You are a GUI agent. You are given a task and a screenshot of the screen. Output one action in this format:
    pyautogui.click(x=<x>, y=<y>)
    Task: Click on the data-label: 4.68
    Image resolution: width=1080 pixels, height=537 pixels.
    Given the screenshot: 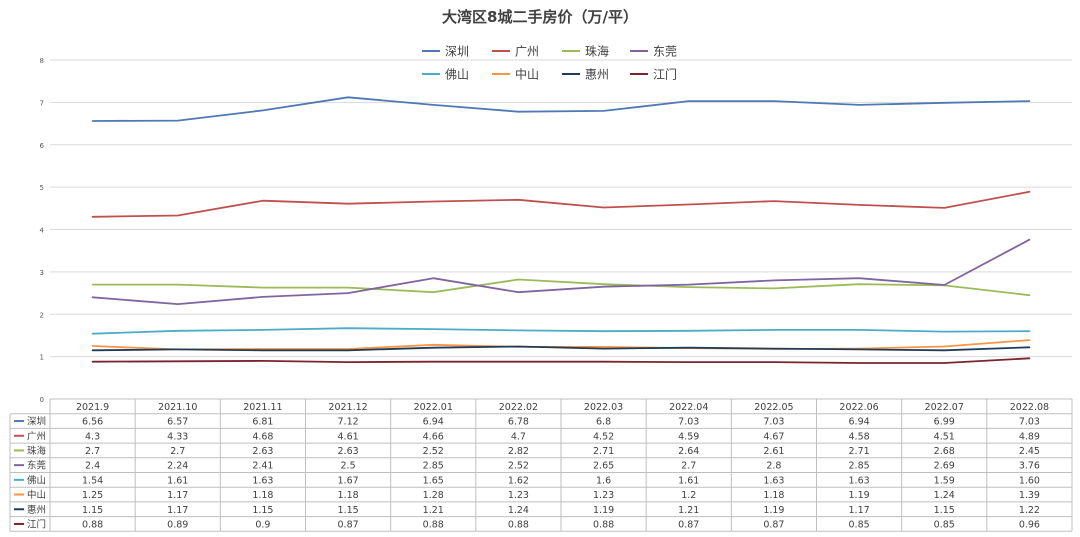 What is the action you would take?
    pyautogui.click(x=262, y=436)
    